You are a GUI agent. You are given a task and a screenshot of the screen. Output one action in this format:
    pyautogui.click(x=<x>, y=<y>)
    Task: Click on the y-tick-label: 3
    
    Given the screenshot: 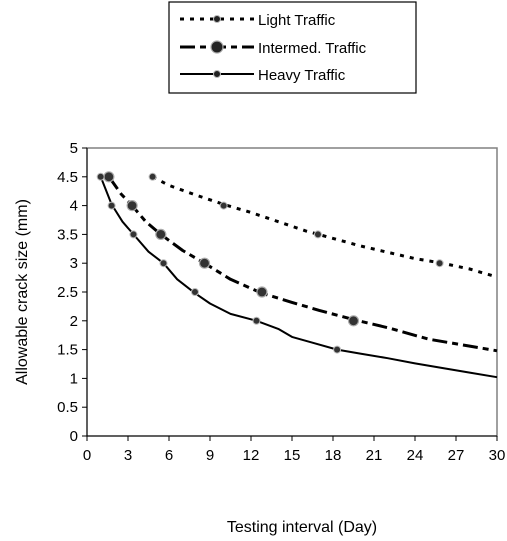 What is the action you would take?
    pyautogui.click(x=74, y=263)
    